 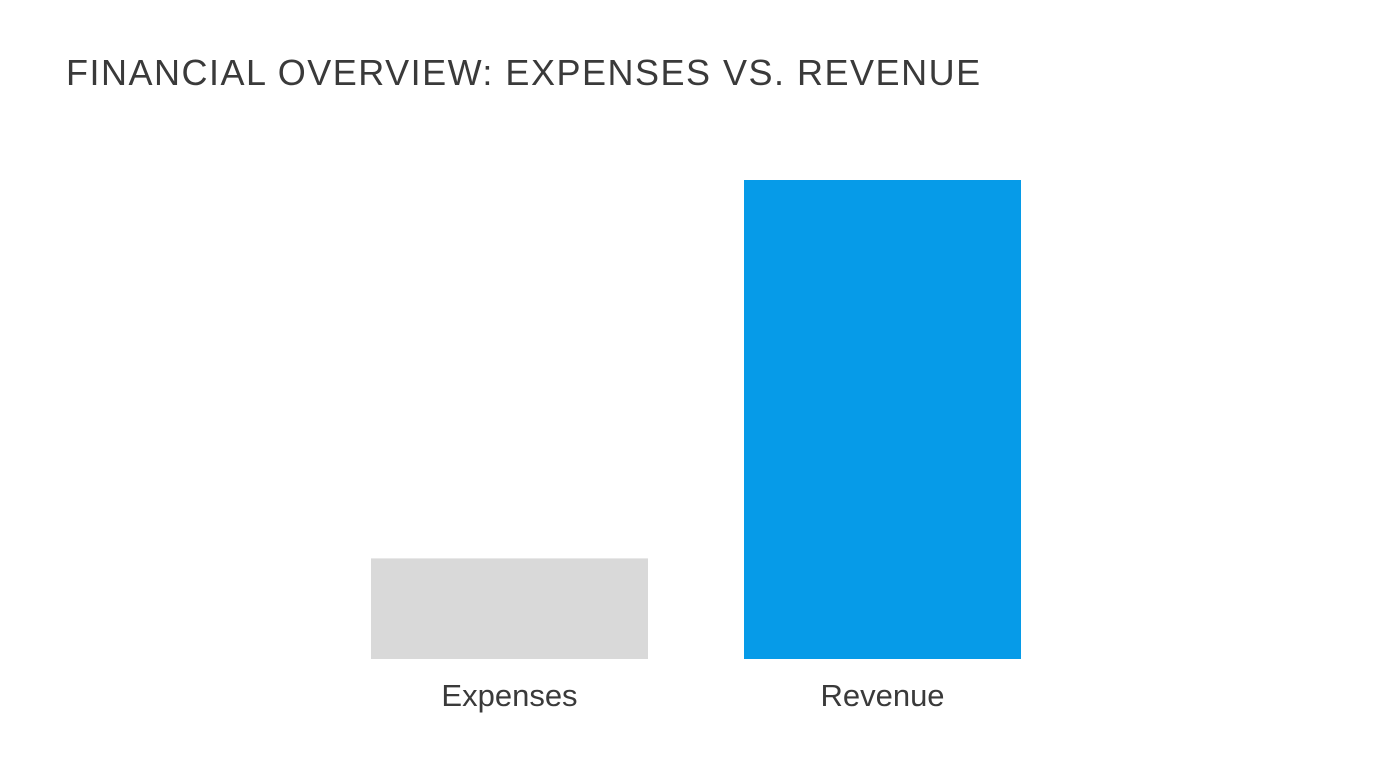 What do you see at coordinates (882, 695) in the screenshot?
I see `category-label-revenue: Revenue` at bounding box center [882, 695].